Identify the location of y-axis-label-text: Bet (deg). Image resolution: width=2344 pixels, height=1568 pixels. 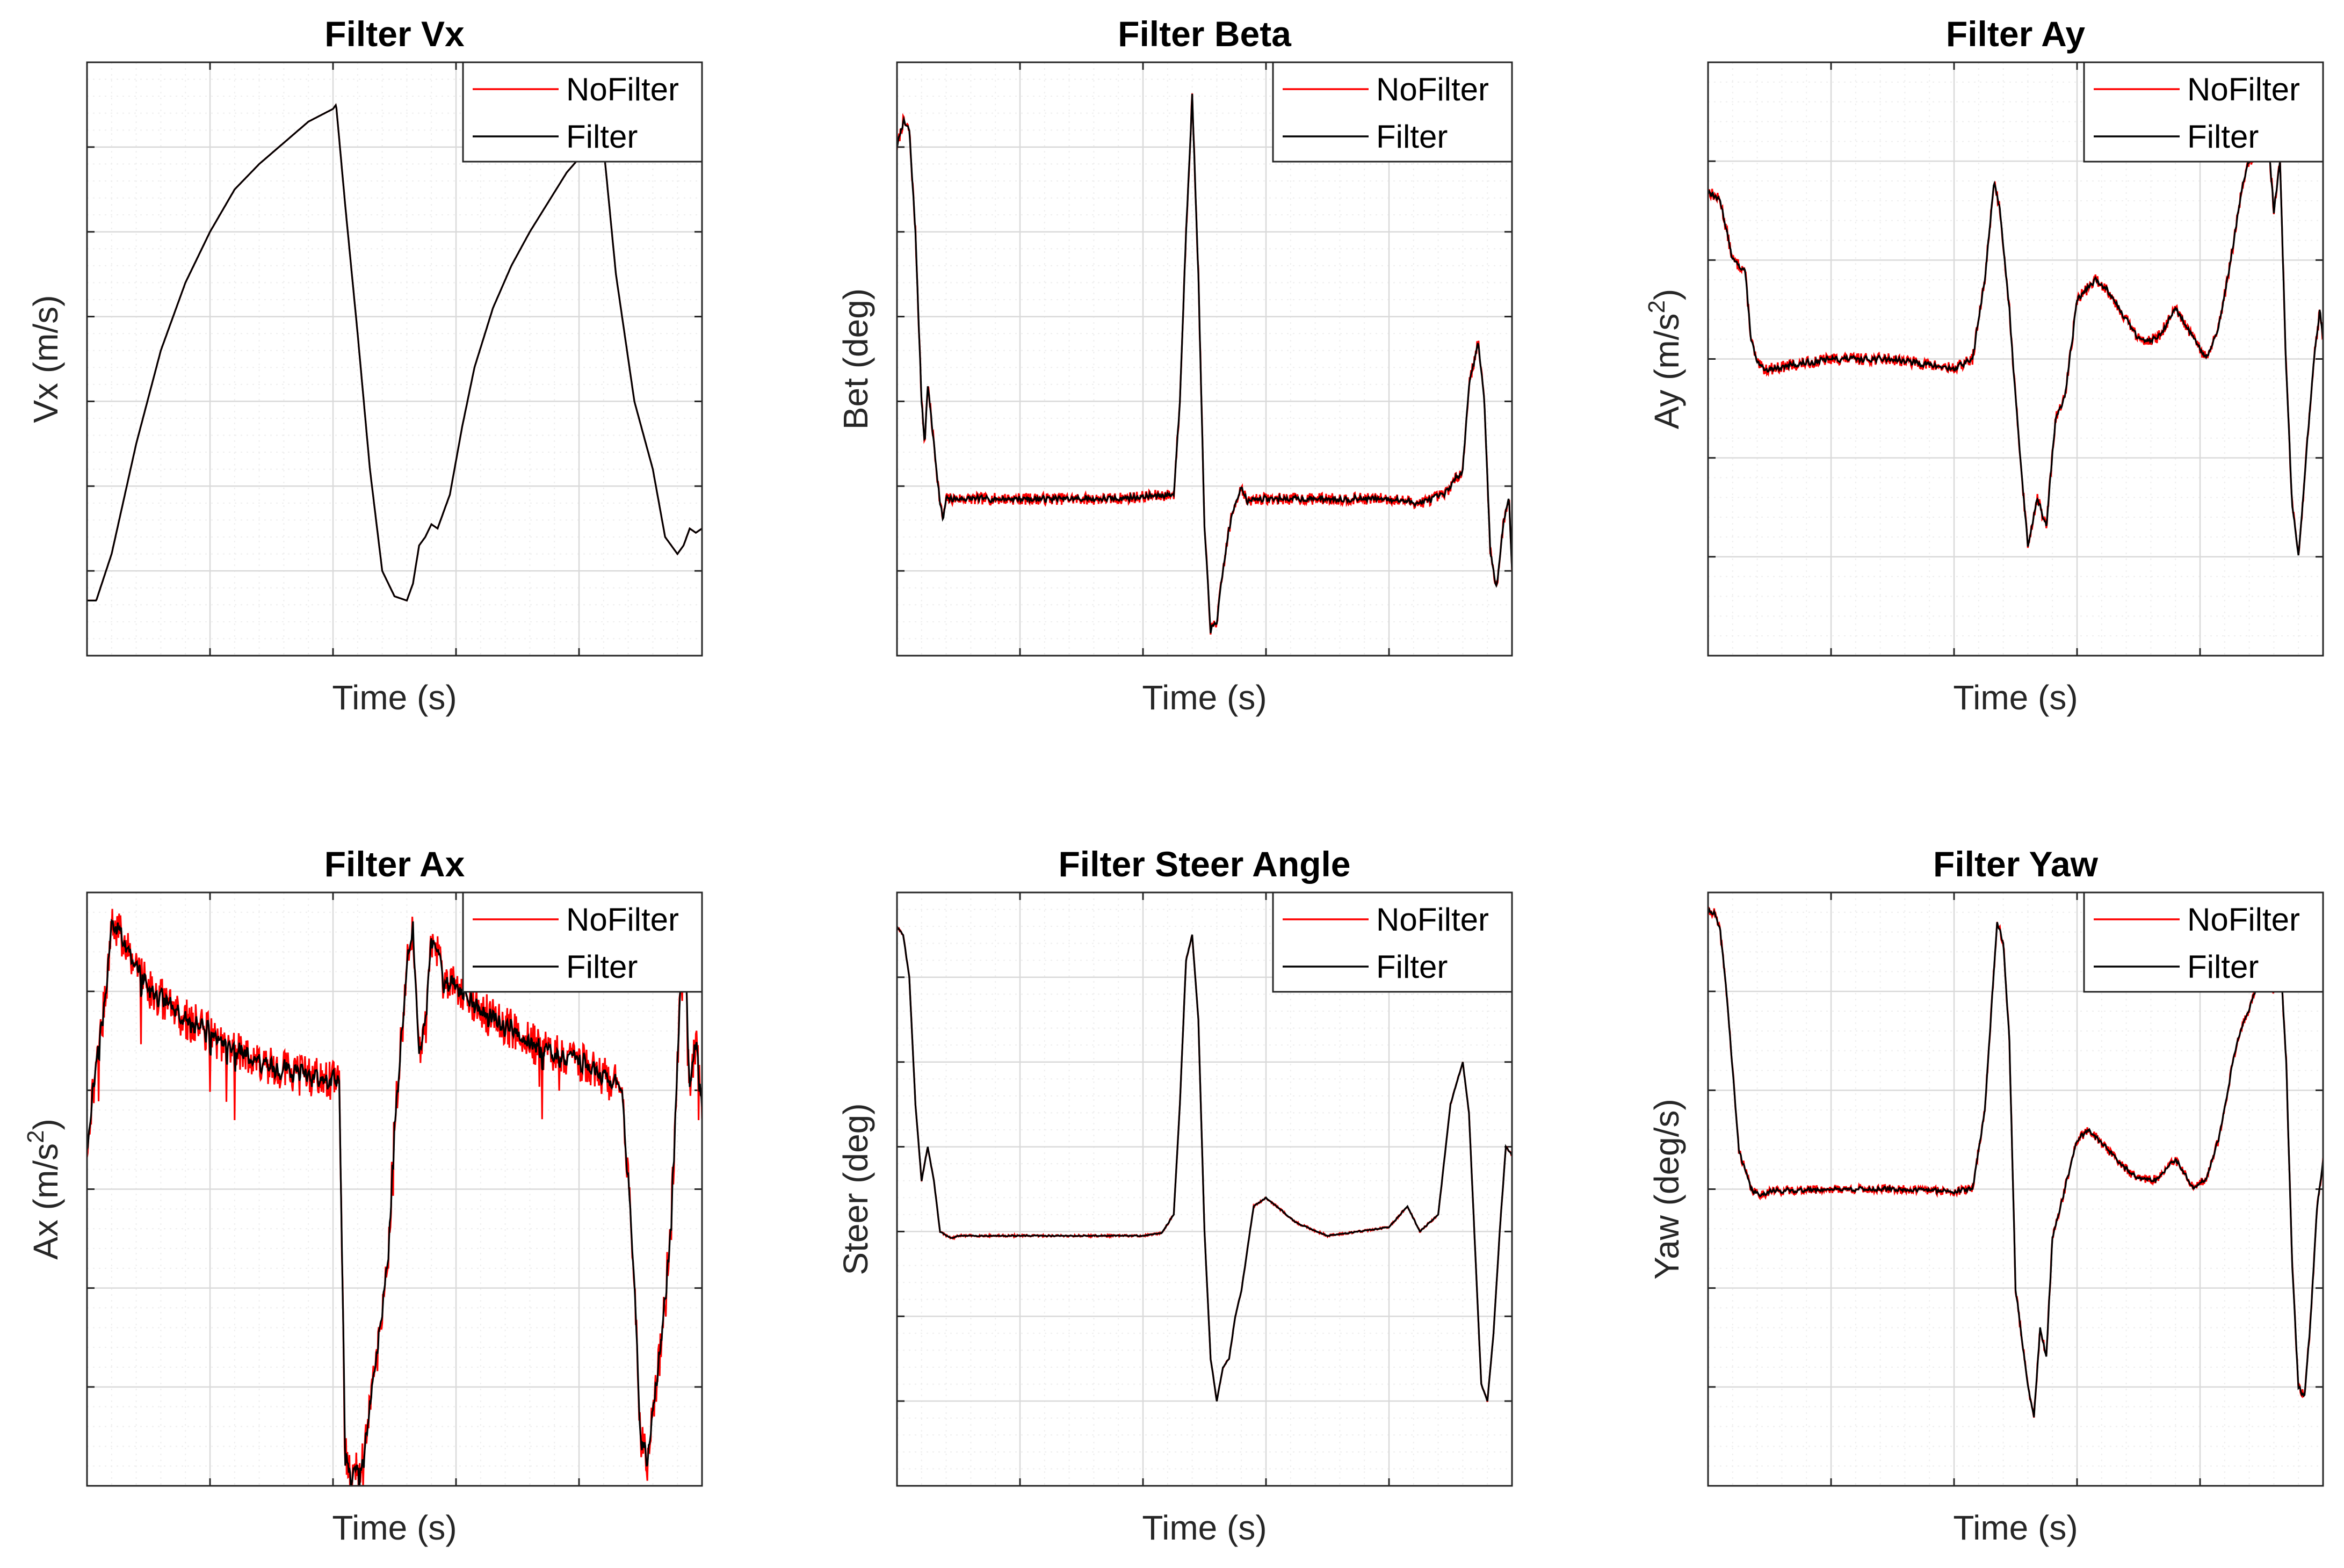
(855, 359).